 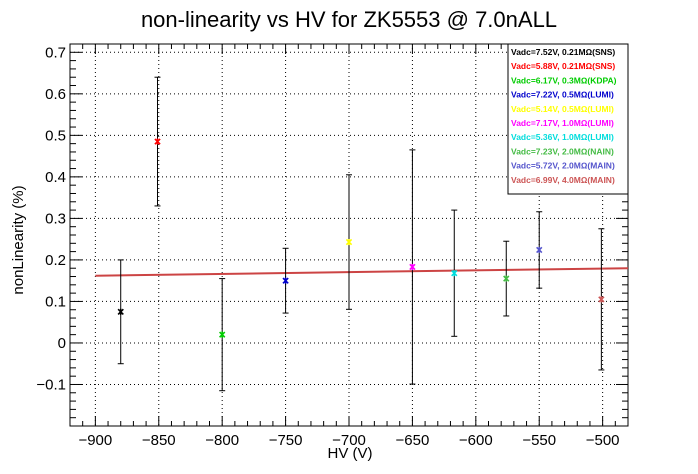 What do you see at coordinates (62, 343) in the screenshot?
I see `y-tick-label: 0` at bounding box center [62, 343].